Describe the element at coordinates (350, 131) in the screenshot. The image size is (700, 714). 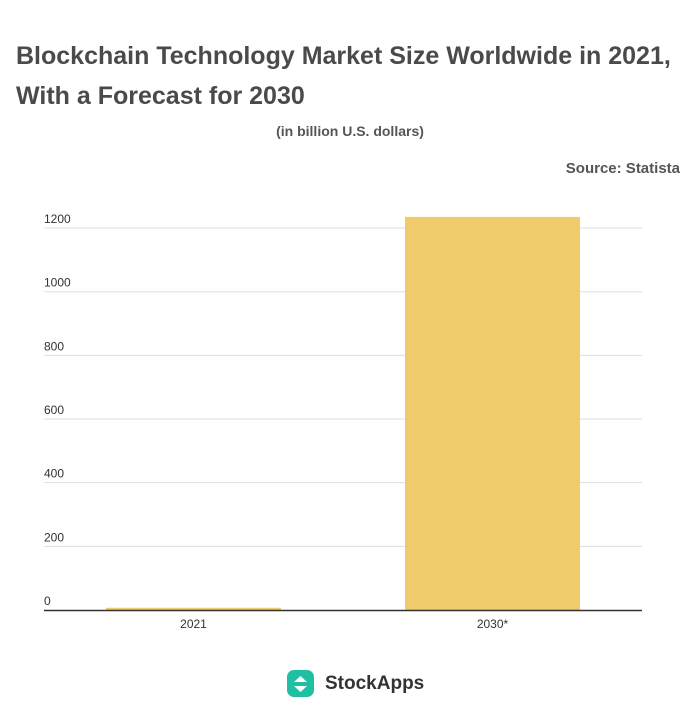
I see `chart-subtitle: (in billion U.S. dollars)` at that location.